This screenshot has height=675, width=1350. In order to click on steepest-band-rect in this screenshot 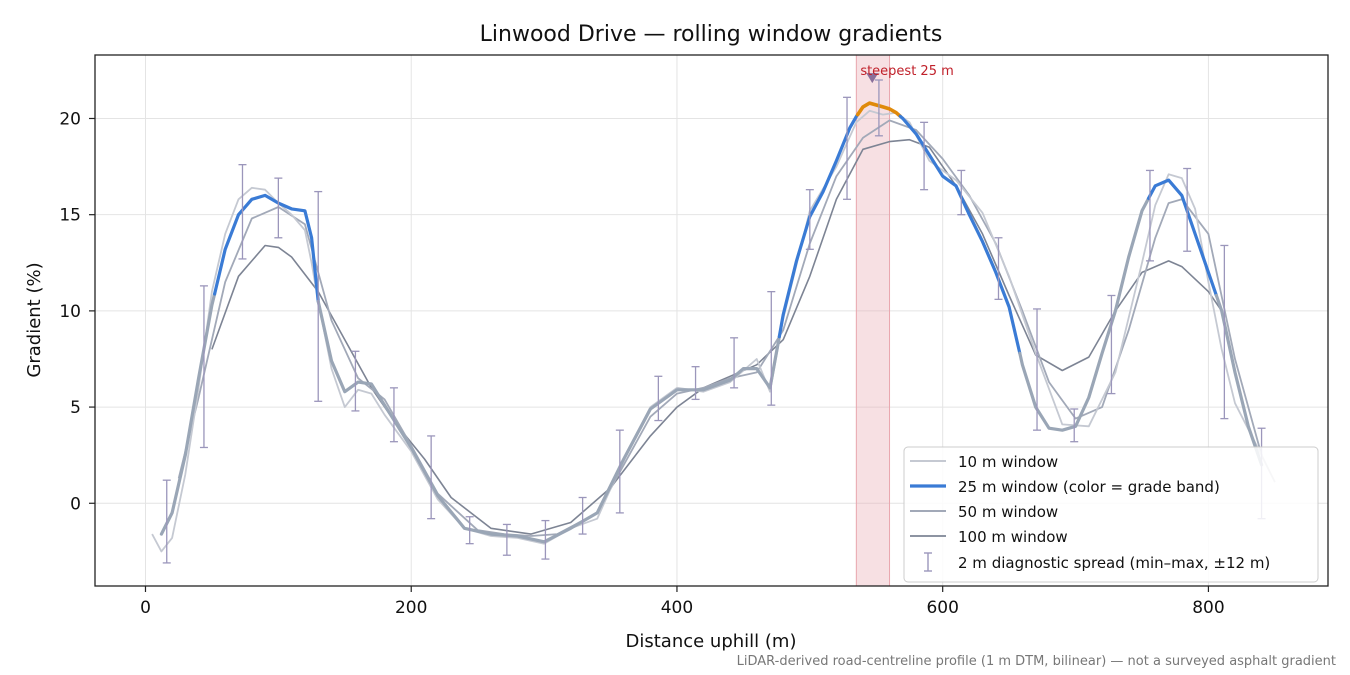, I will do `click(873, 320)`.